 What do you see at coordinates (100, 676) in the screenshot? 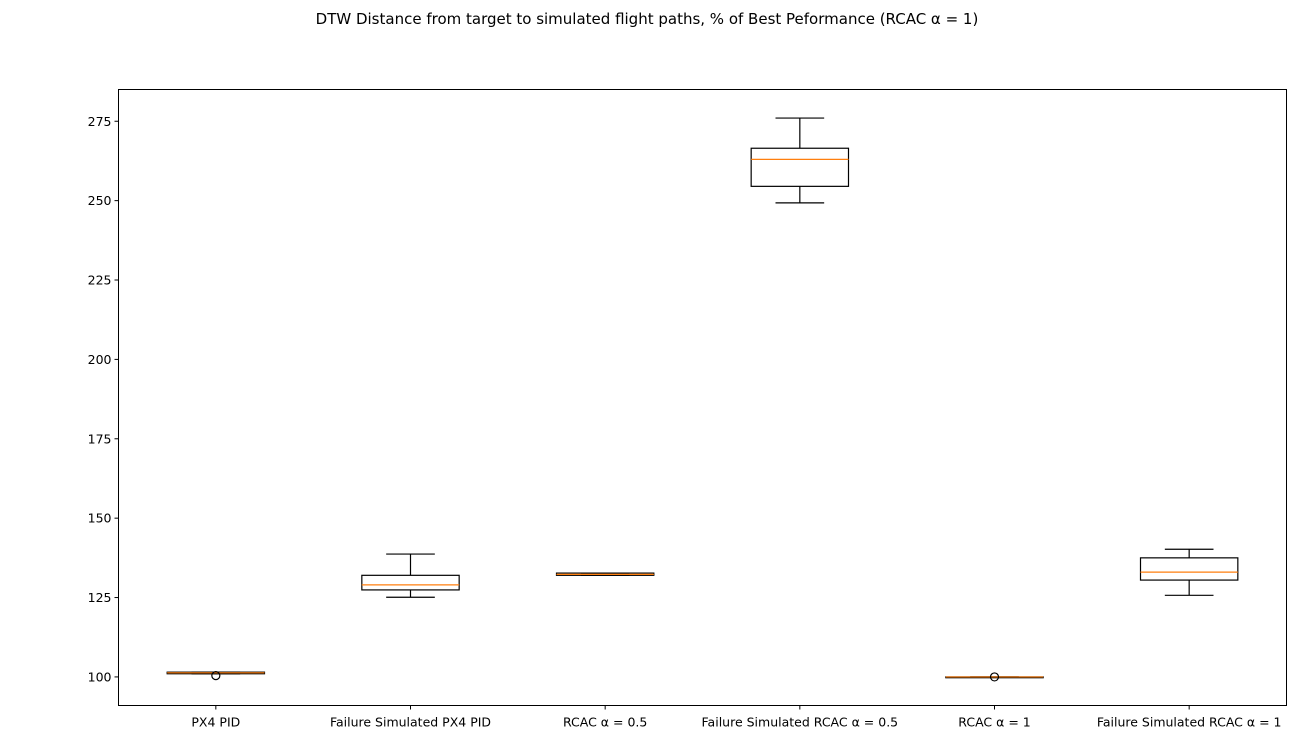
I see `y-tick-label: 100` at bounding box center [100, 676].